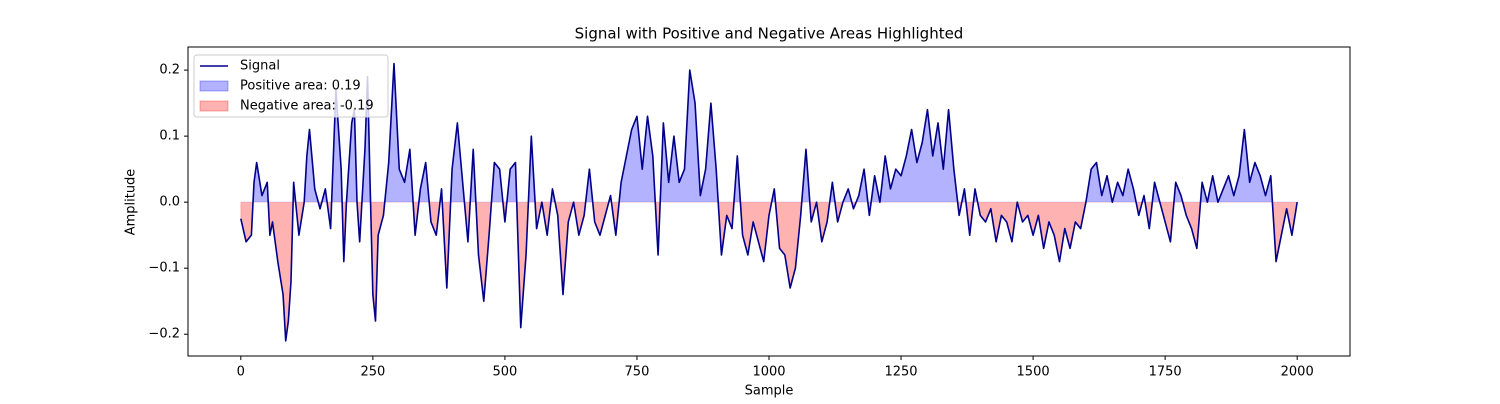  What do you see at coordinates (164, 268) in the screenshot?
I see `y-tick-label: −0.1` at bounding box center [164, 268].